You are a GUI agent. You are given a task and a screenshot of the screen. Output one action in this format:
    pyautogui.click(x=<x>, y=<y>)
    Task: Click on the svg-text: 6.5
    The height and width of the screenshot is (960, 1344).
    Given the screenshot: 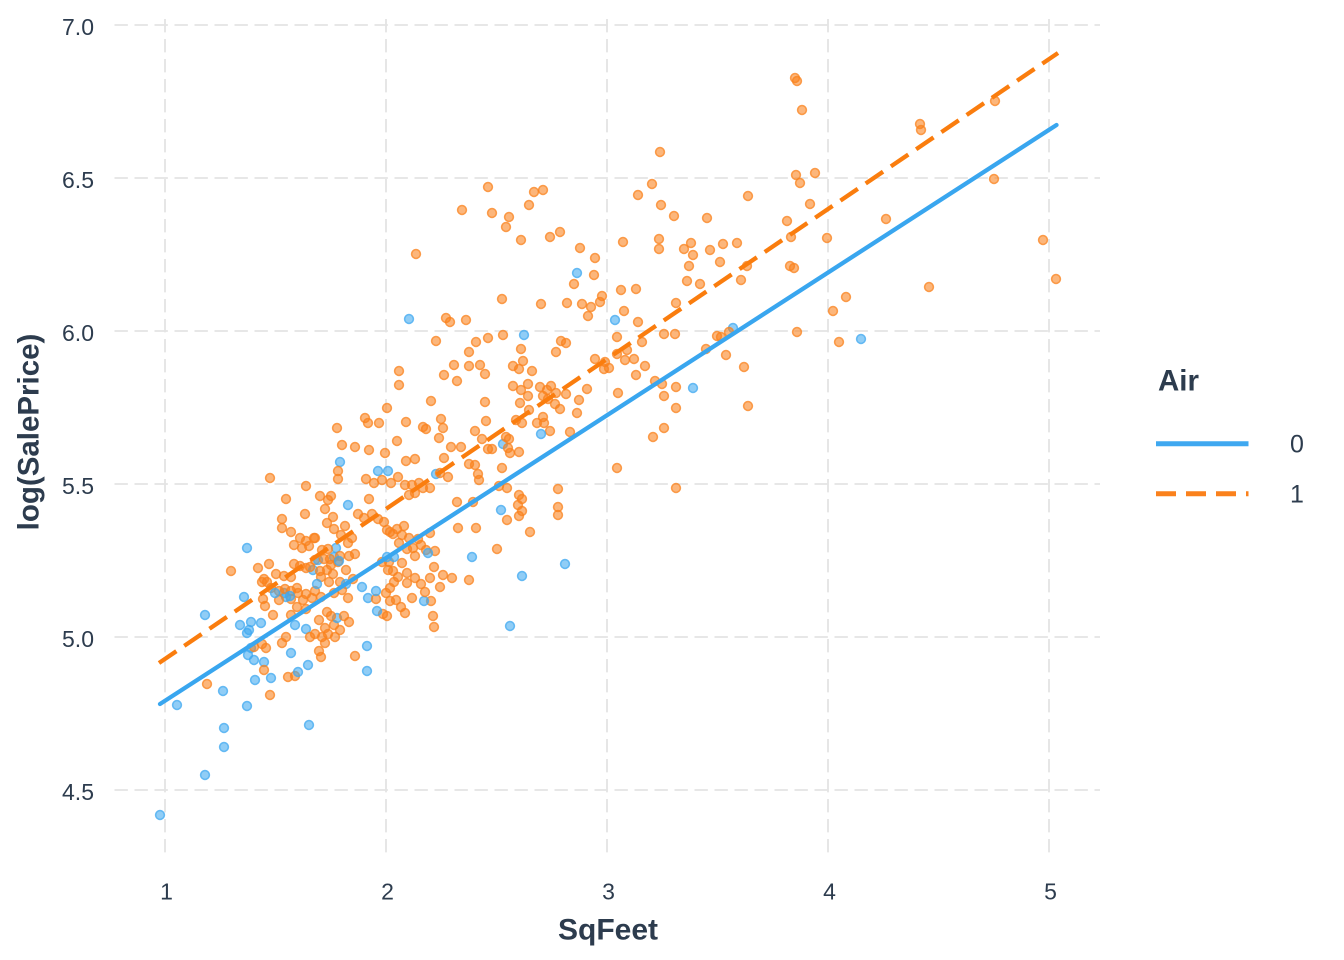 What is the action you would take?
    pyautogui.click(x=78, y=180)
    